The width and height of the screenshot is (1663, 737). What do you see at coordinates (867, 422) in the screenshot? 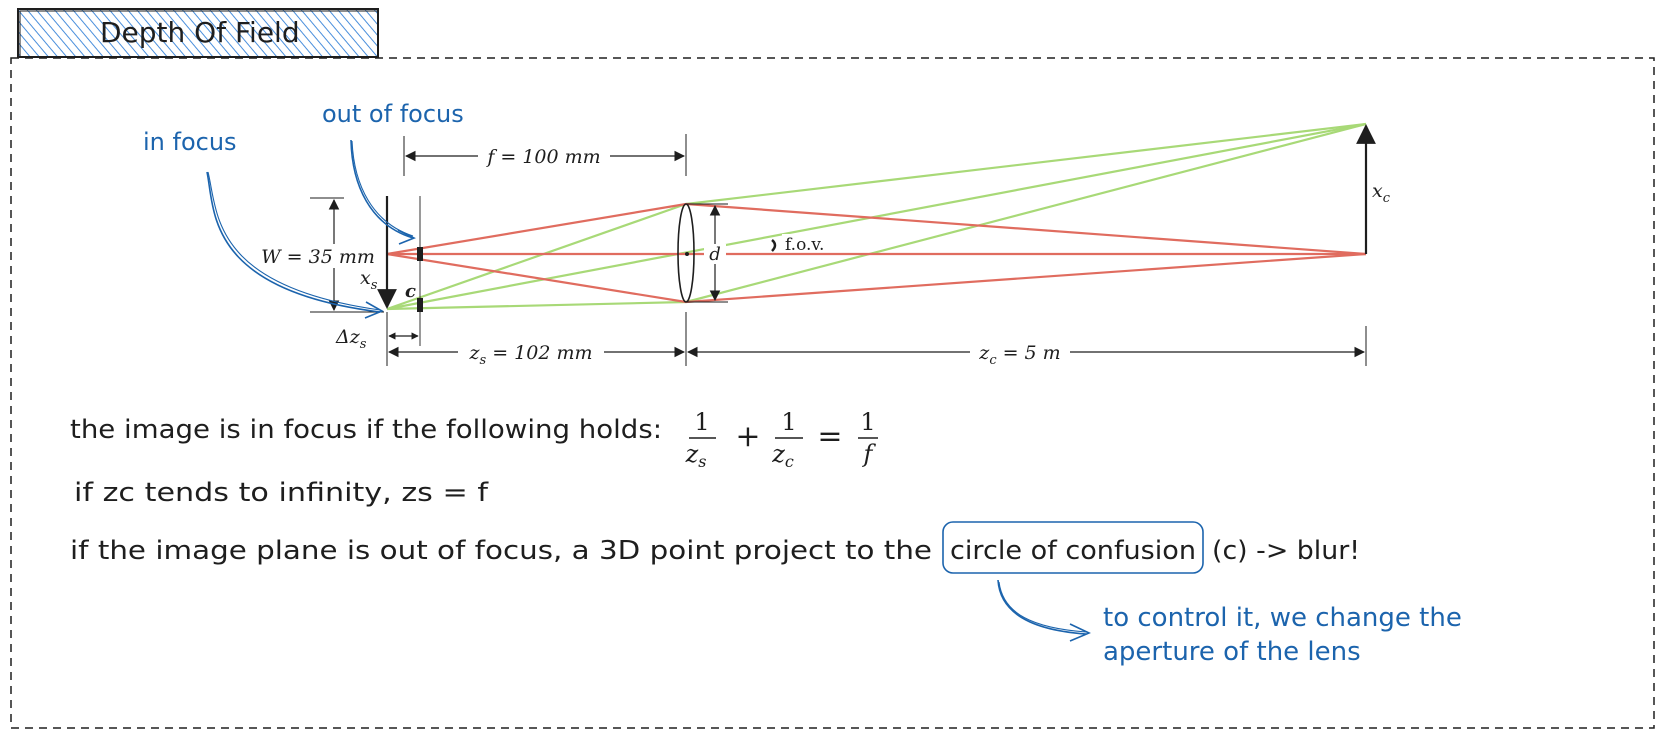
I see `formula-one-c: 1` at bounding box center [867, 422].